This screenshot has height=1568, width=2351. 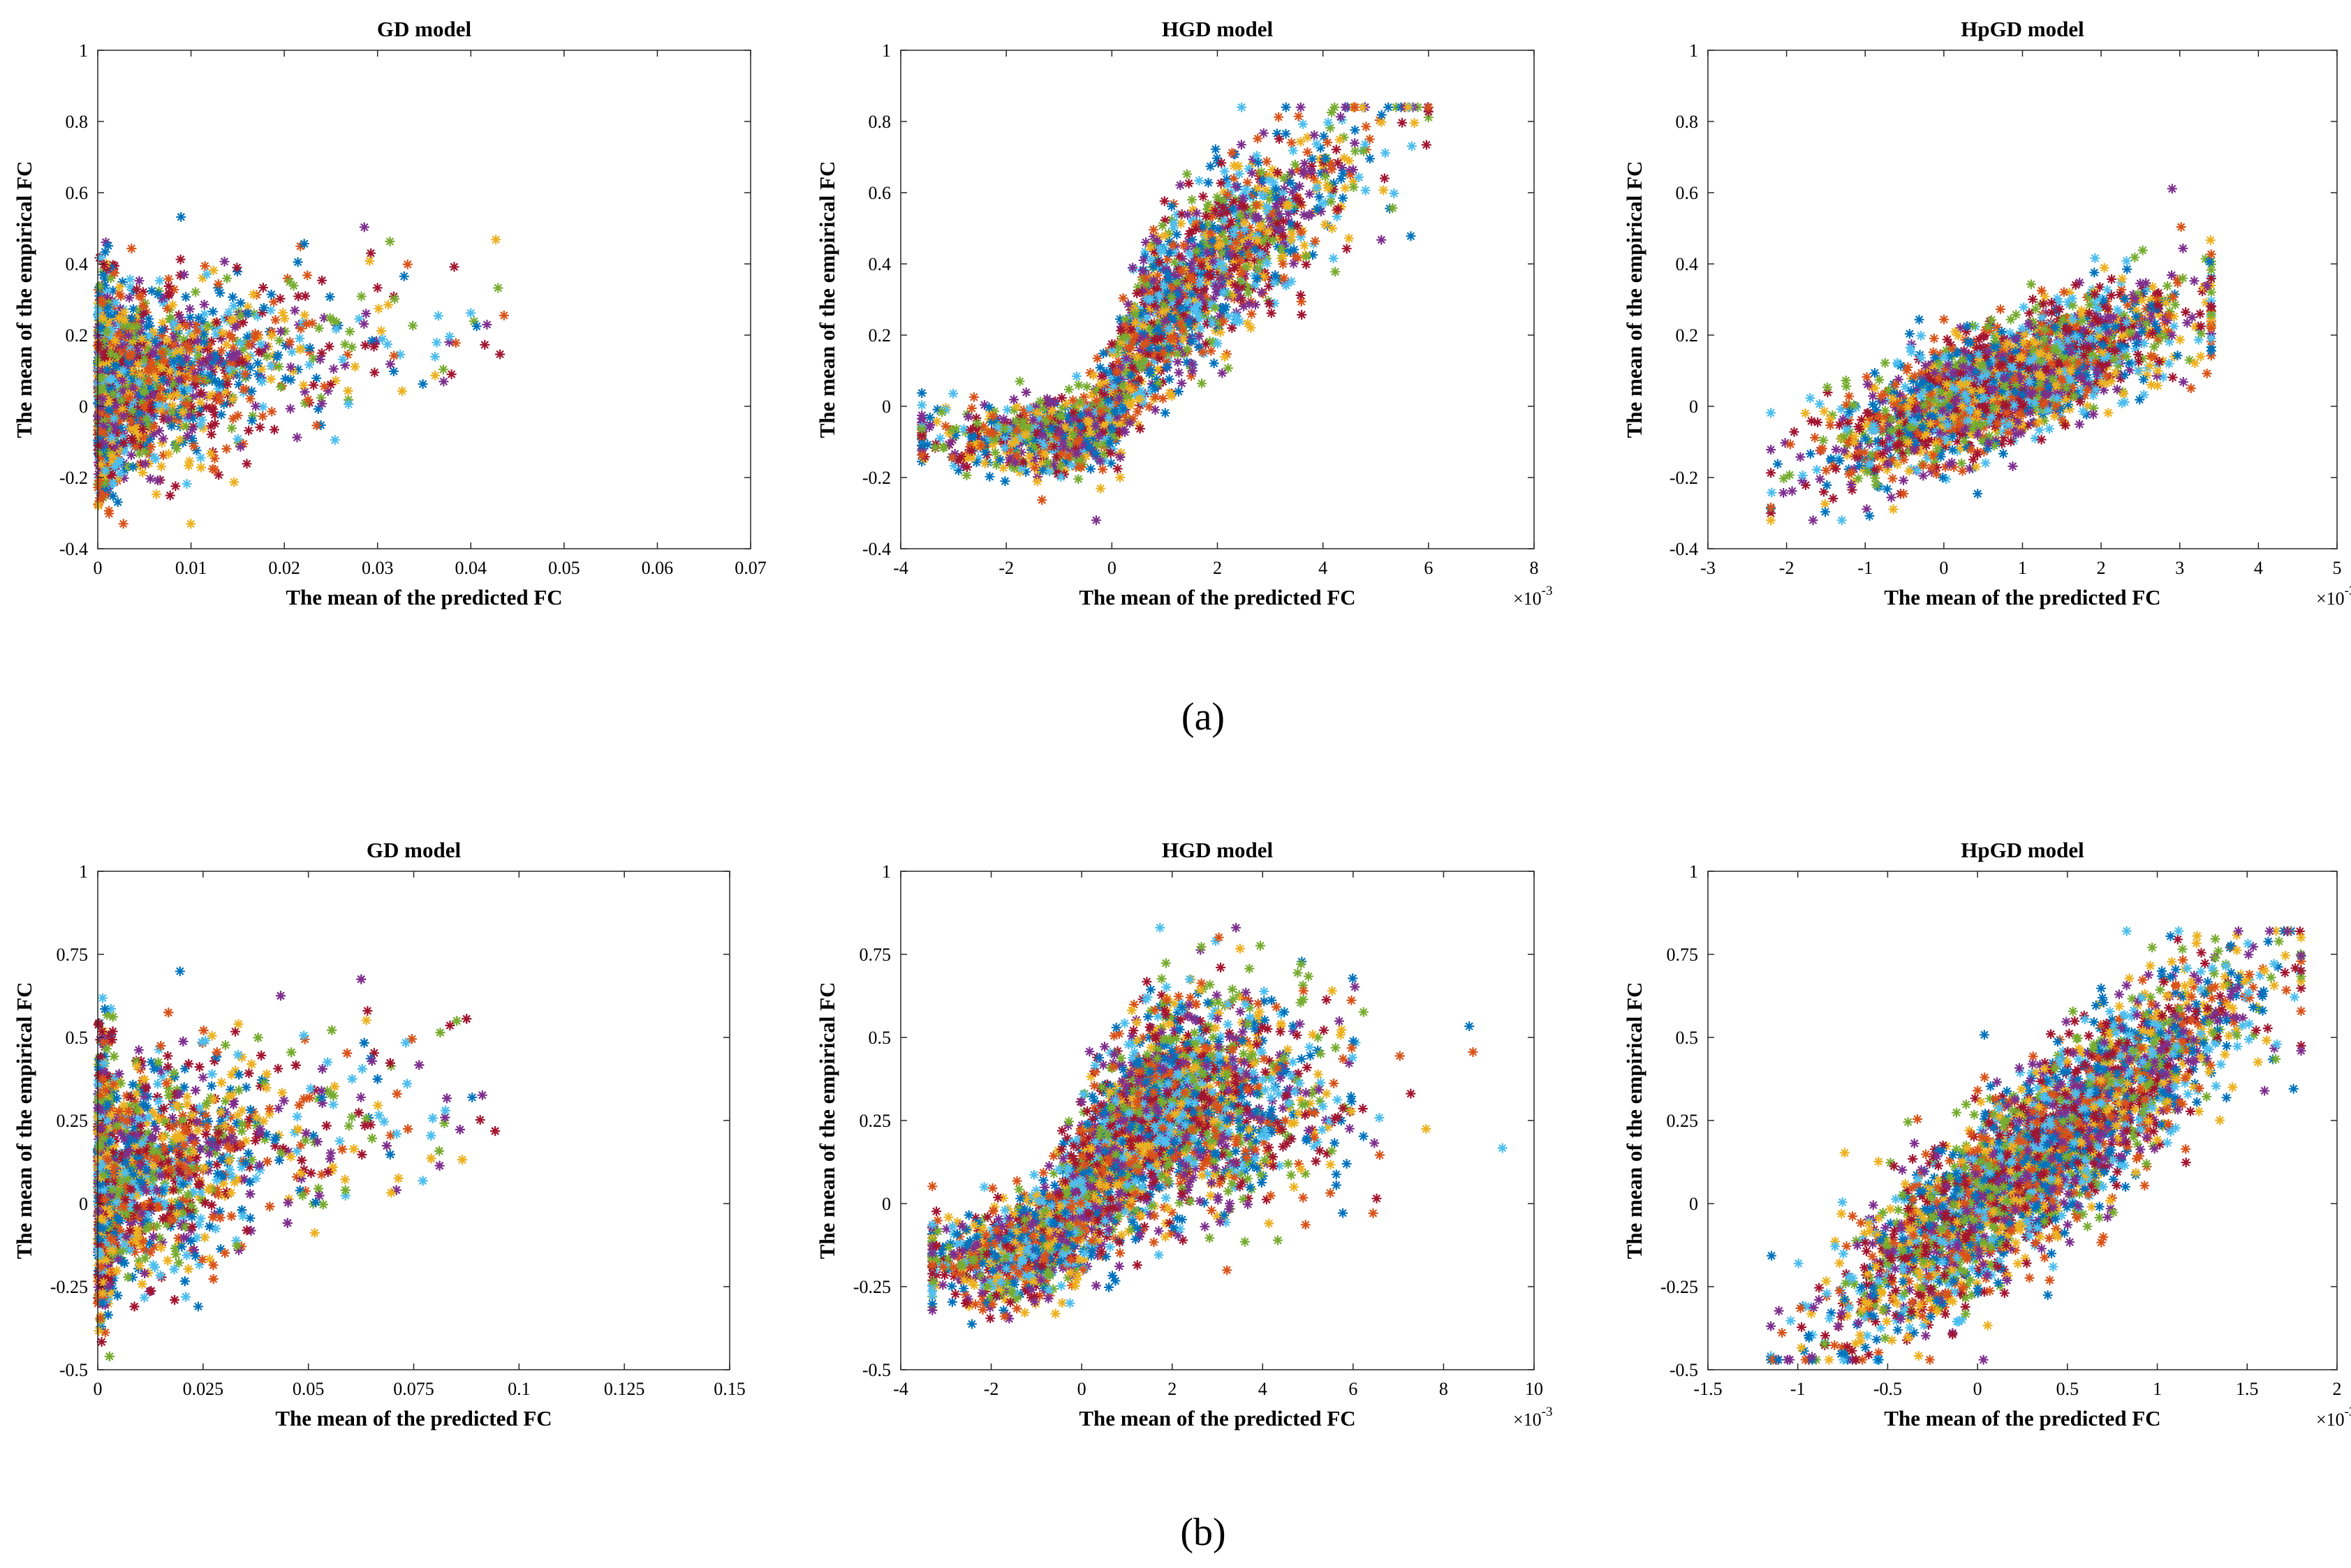 I want to click on x-tick-label: 0, so click(x=99, y=568).